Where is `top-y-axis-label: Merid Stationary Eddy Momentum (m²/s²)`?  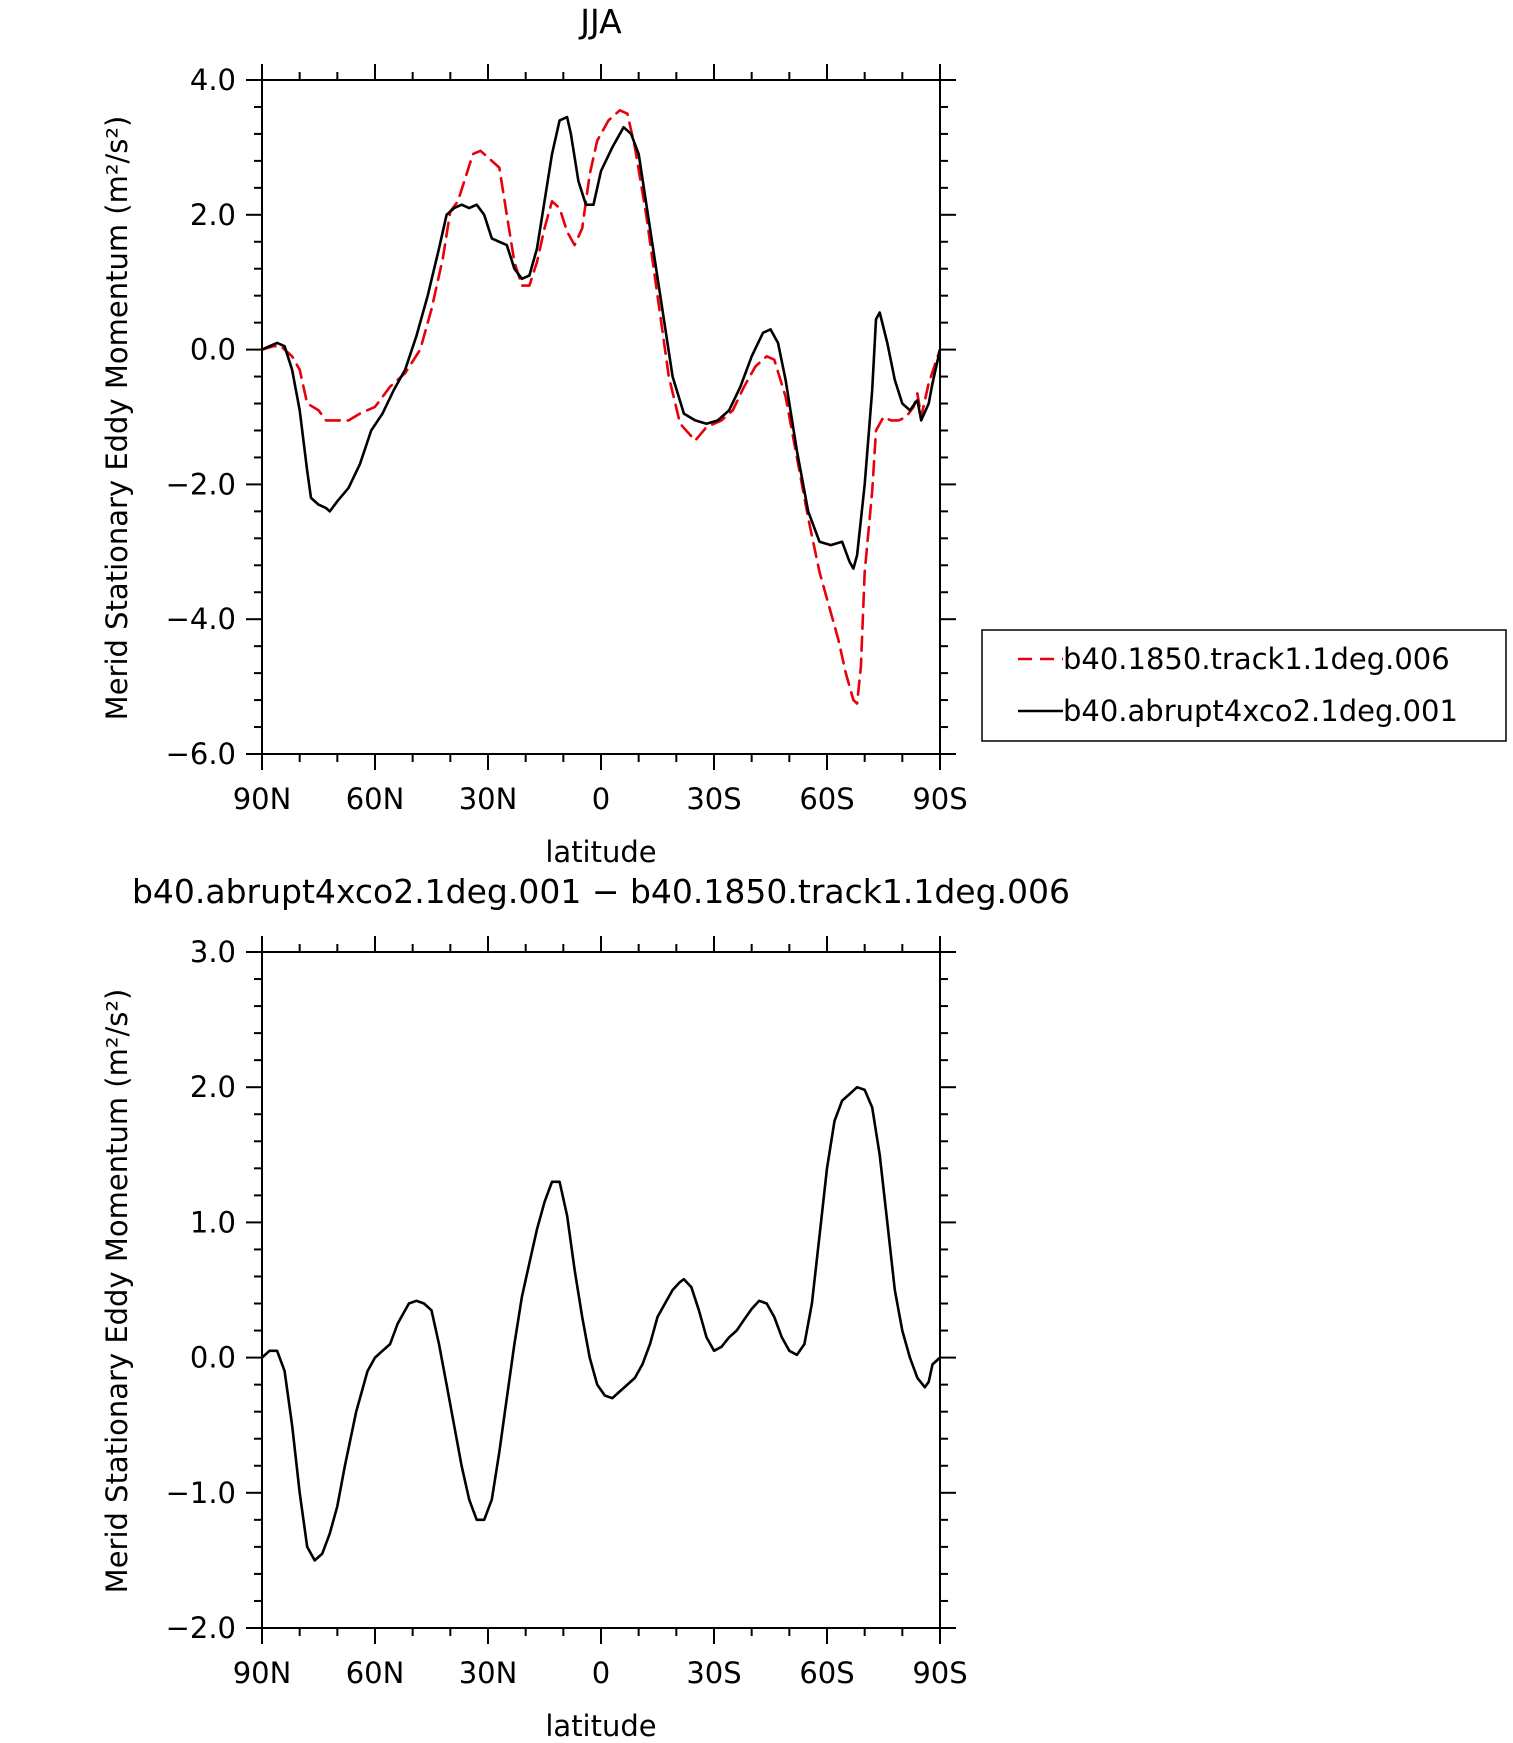 top-y-axis-label: Merid Stationary Eddy Momentum (m²/s²) is located at coordinates (117, 418).